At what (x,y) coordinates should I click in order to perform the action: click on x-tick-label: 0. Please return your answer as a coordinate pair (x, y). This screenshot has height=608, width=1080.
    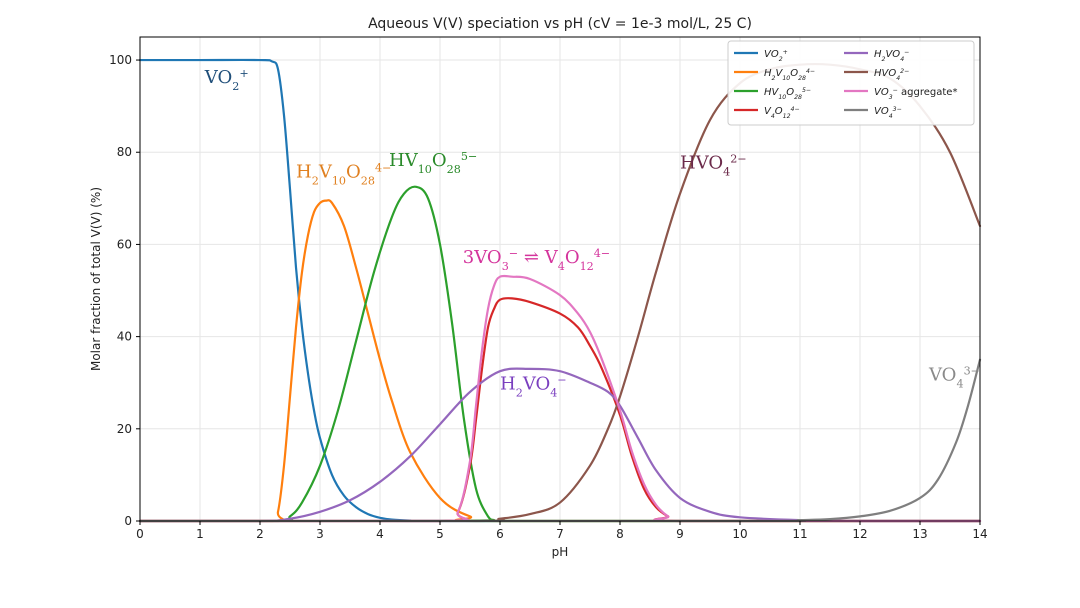
    Looking at the image, I should click on (140, 534).